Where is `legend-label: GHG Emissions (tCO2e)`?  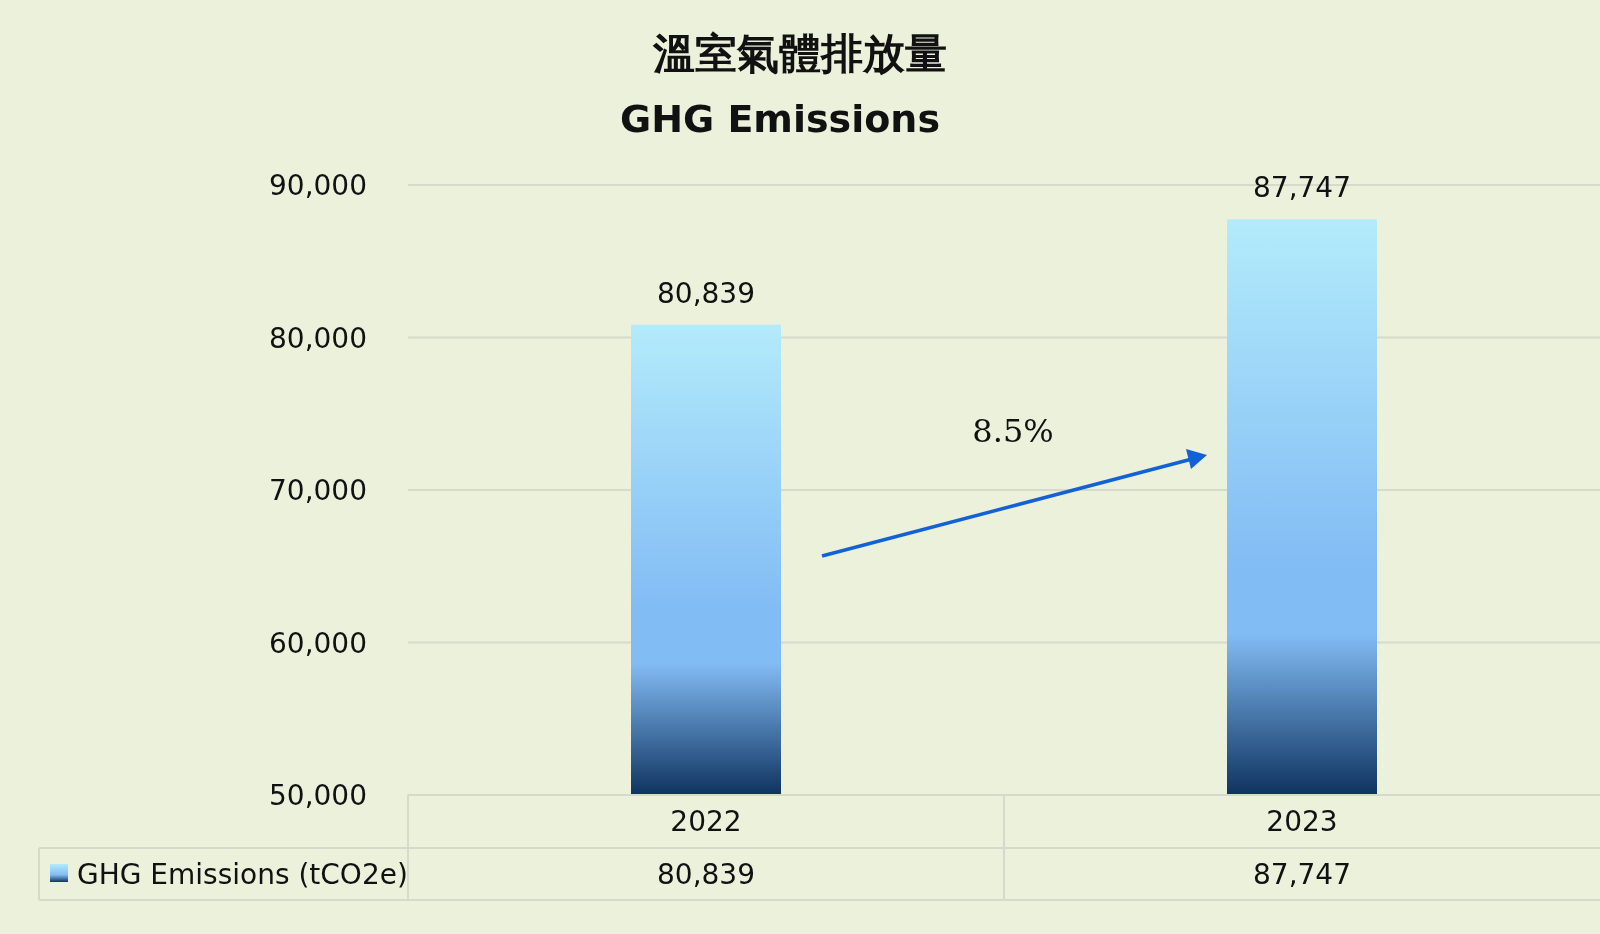 legend-label: GHG Emissions (tCO2e) is located at coordinates (242, 874).